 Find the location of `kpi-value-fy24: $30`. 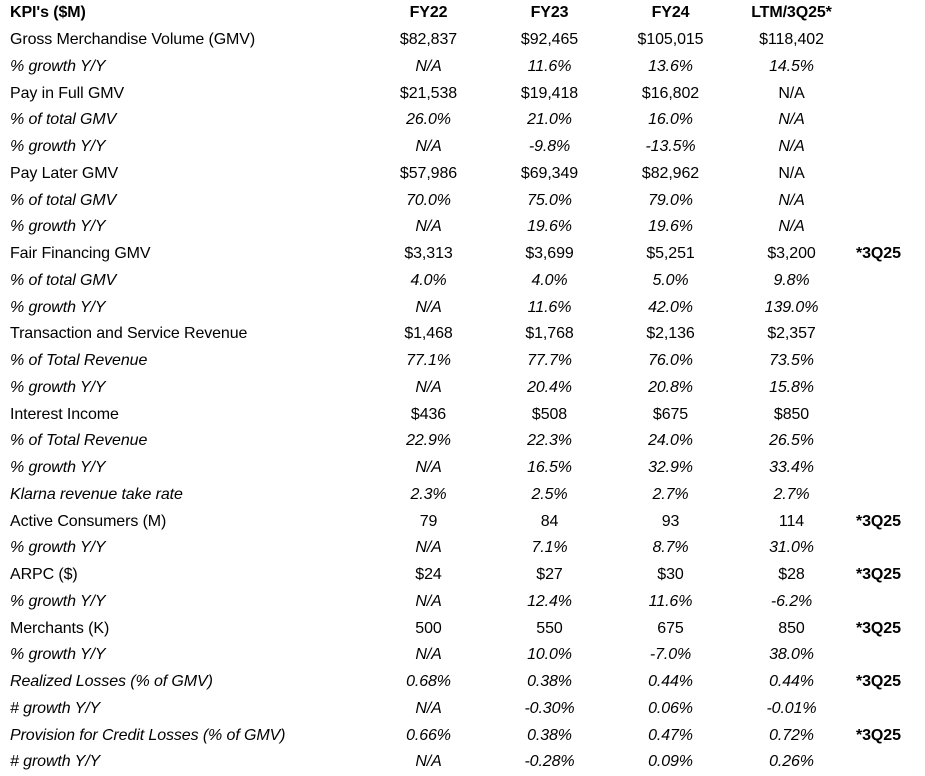

kpi-value-fy24: $30 is located at coordinates (670, 575).